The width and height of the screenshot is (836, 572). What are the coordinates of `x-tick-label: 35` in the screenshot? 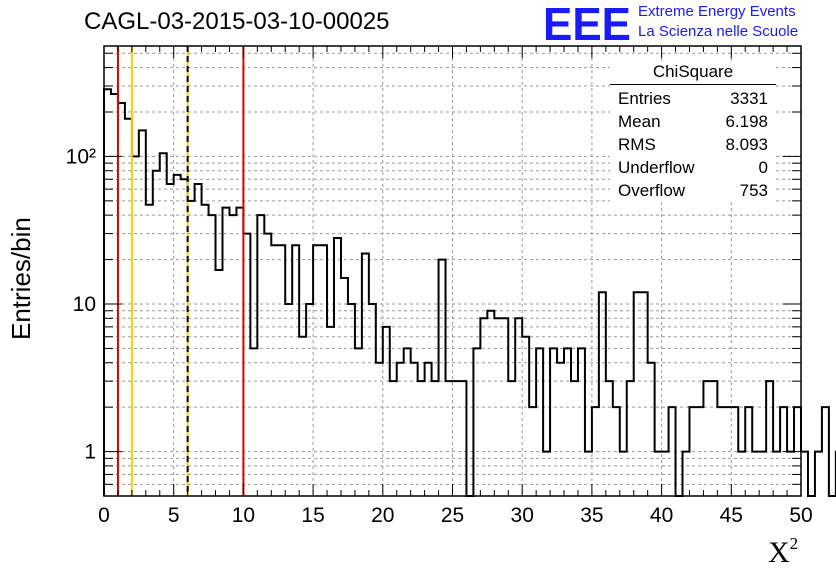 It's located at (591, 515).